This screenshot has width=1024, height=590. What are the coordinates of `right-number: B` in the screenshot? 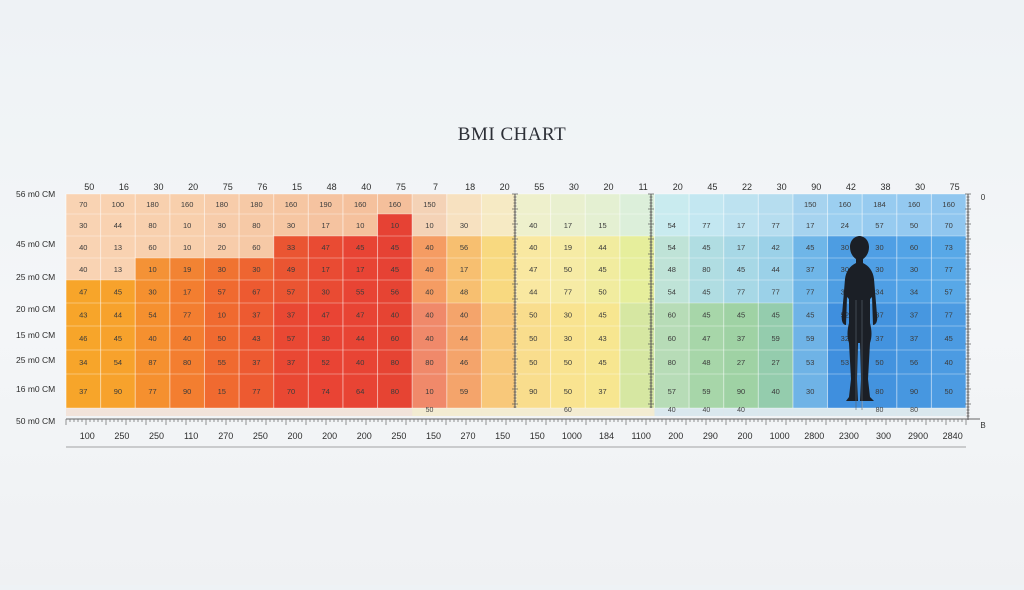 It's located at (982, 425).